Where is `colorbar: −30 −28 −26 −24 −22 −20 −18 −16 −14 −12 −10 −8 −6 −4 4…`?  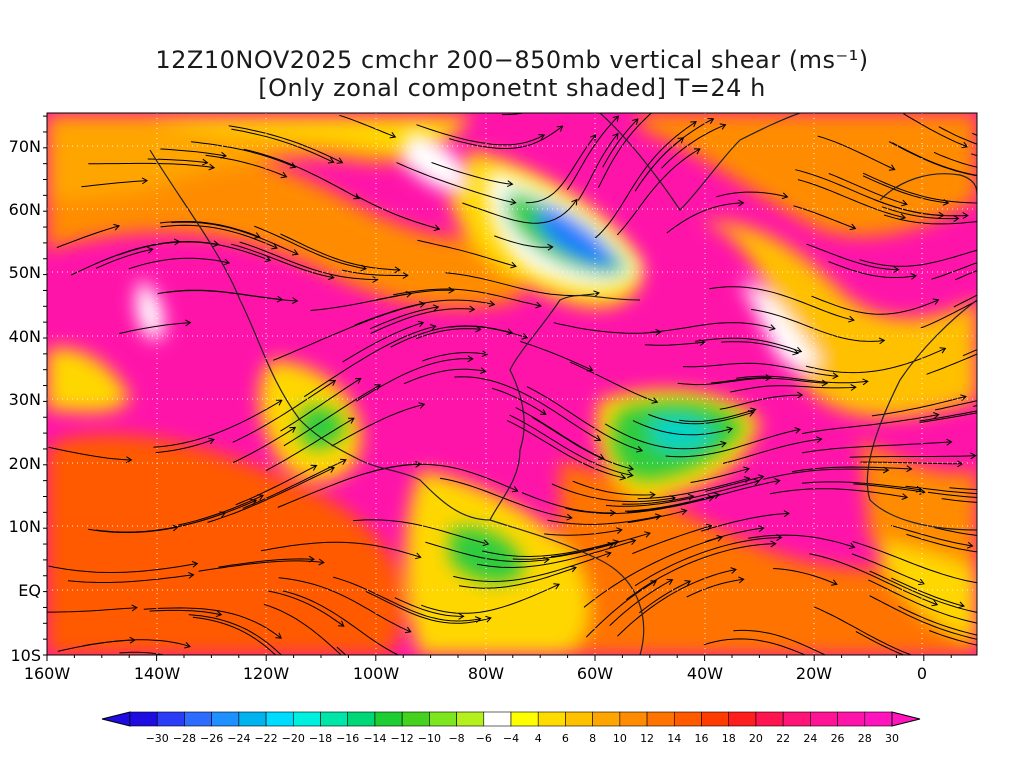 colorbar: −30 −28 −26 −24 −22 −20 −18 −16 −14 −12 −10 −8 −6 −4 4… is located at coordinates (511, 728).